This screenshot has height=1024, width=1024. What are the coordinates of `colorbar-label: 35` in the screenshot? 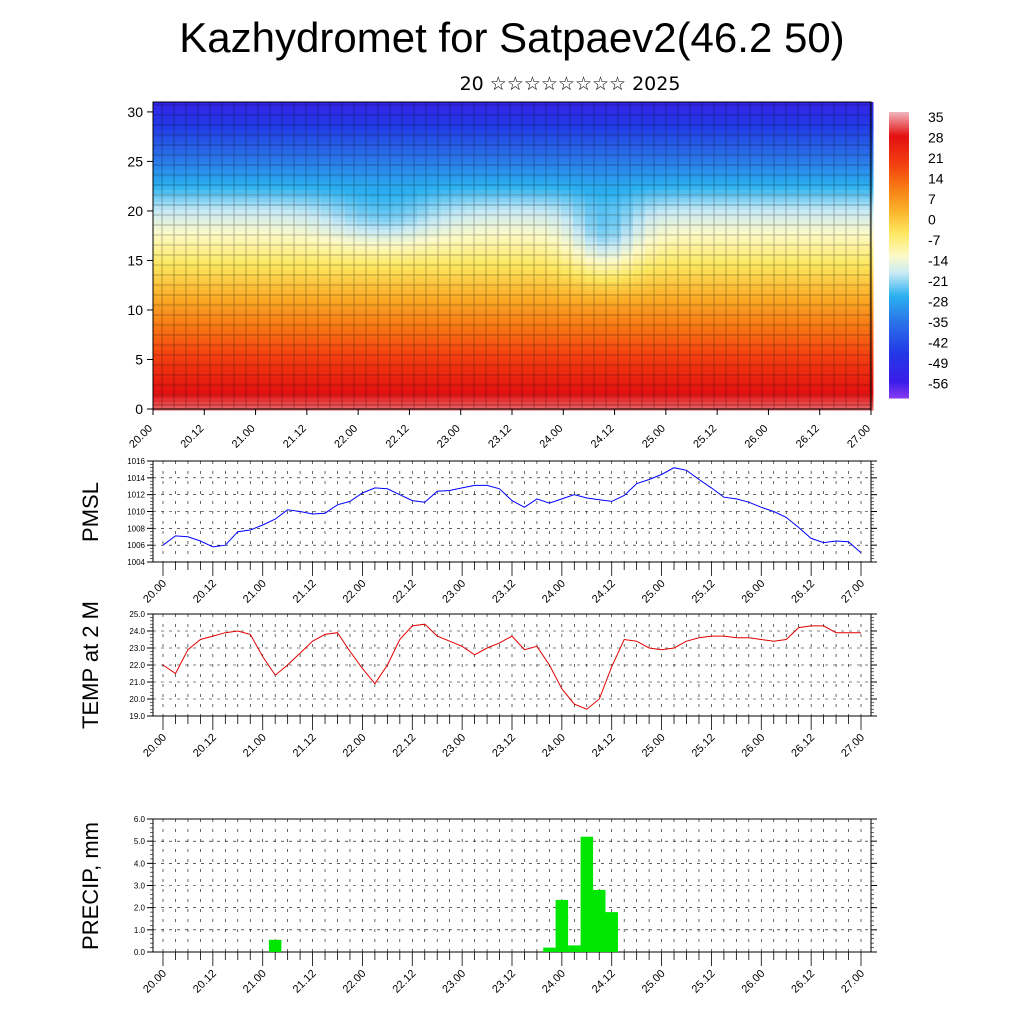 It's located at (936, 117).